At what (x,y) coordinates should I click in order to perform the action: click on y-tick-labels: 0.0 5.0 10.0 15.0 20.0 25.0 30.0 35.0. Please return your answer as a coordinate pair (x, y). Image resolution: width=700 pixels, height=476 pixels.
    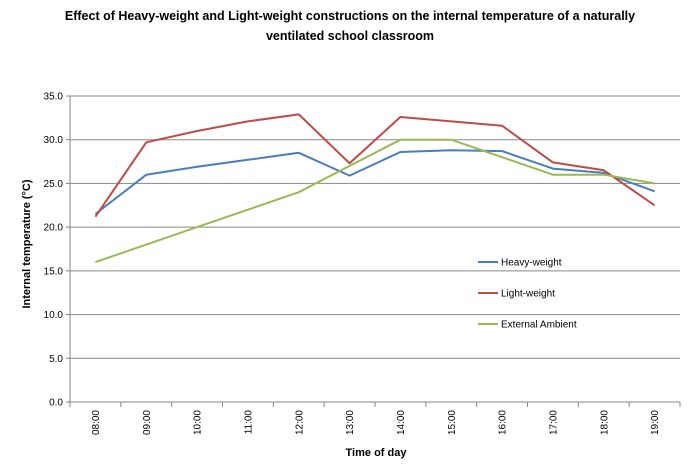
    Looking at the image, I should click on (54, 250).